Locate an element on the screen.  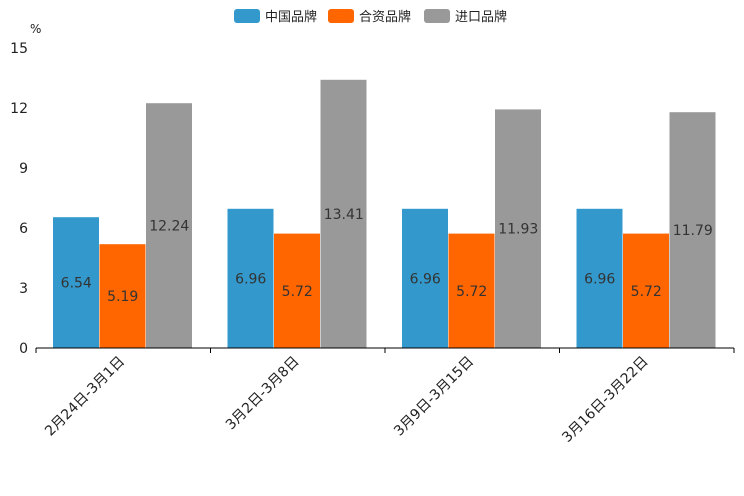
x-tick-label: 3月16日-3月22日 is located at coordinates (605, 400).